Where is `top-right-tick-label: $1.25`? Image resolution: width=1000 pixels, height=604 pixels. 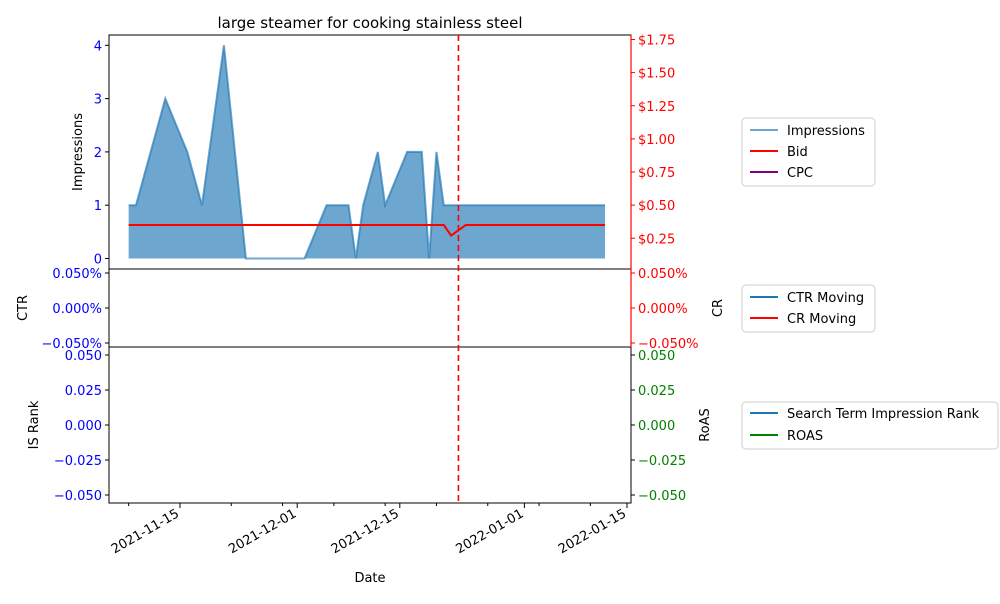 top-right-tick-label: $1.25 is located at coordinates (656, 107).